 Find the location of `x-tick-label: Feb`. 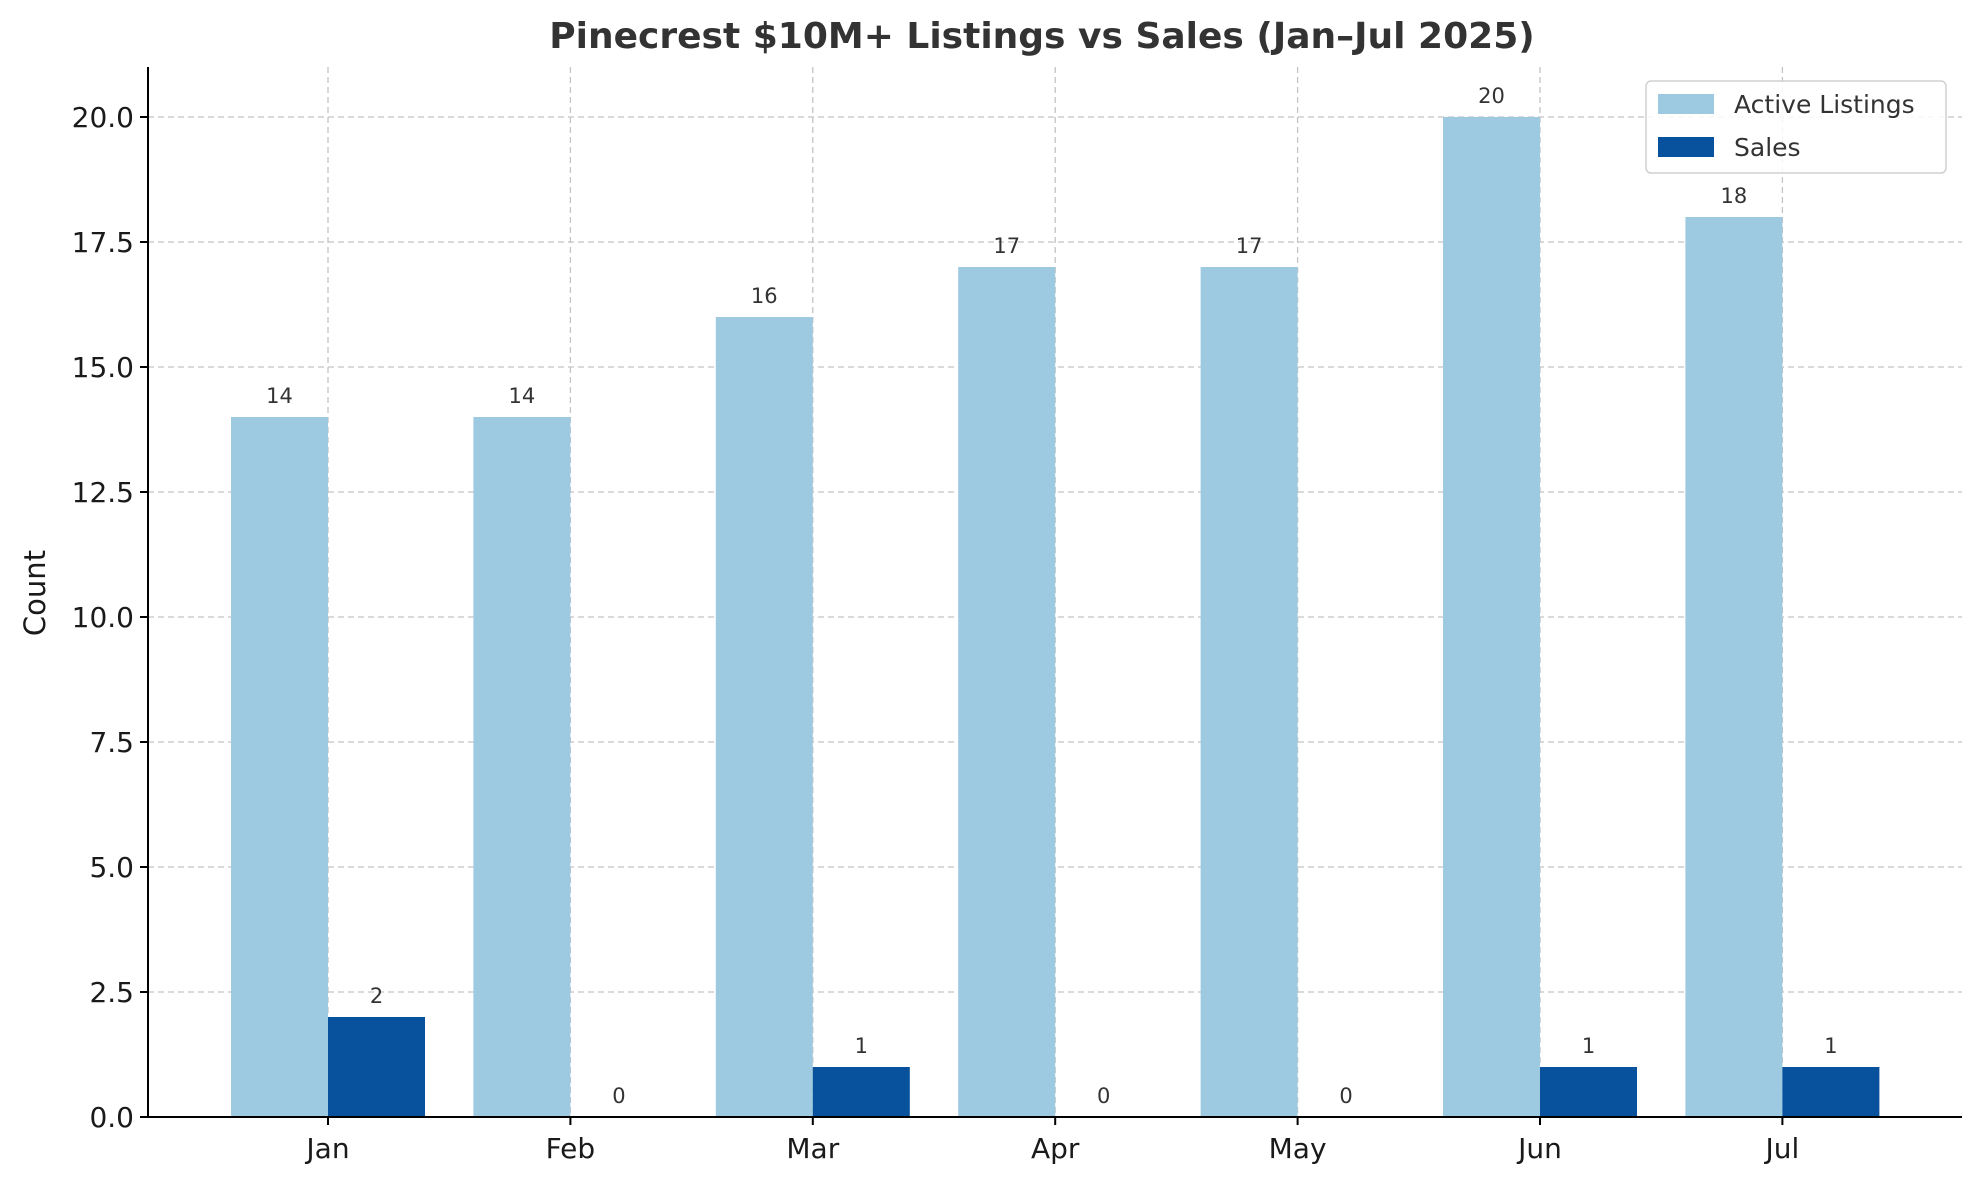

x-tick-label: Feb is located at coordinates (571, 1148).